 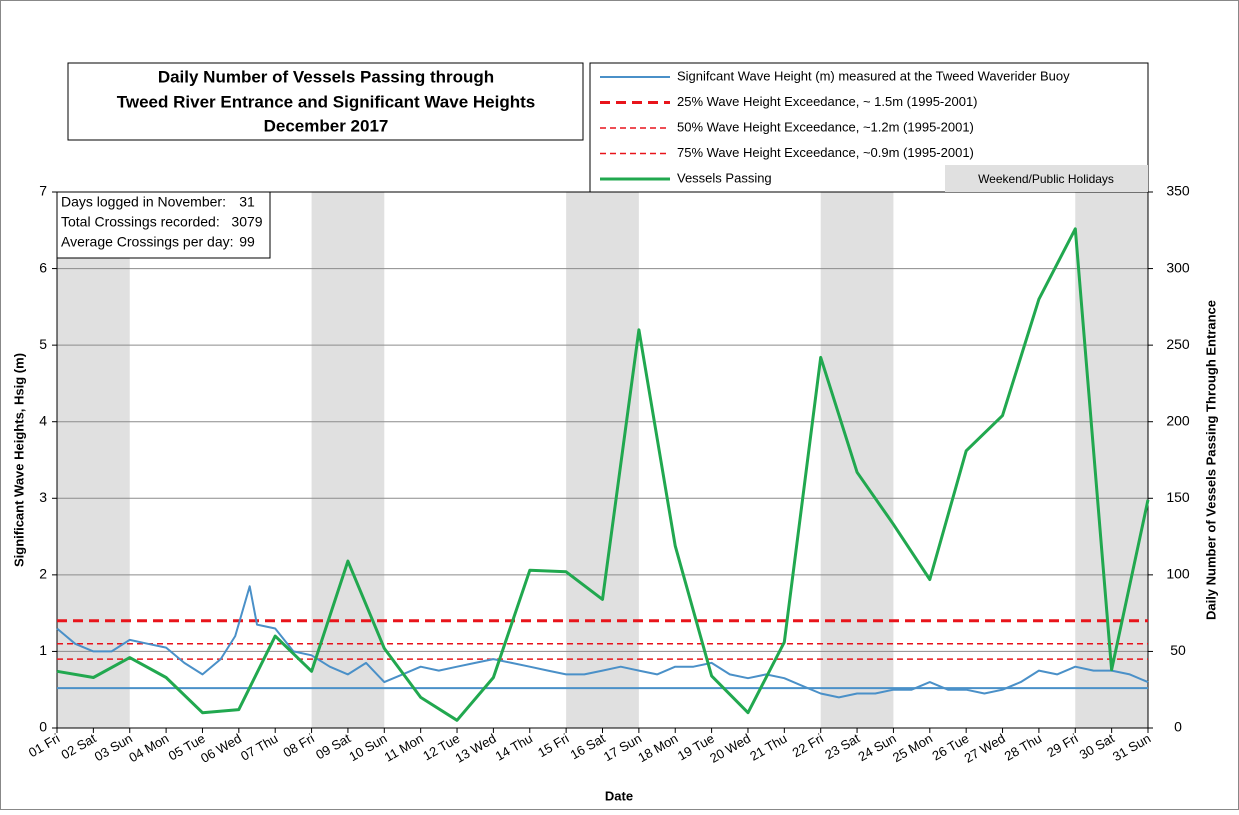 I want to click on stats-label: Total Crossings recorded:, so click(x=140, y=222).